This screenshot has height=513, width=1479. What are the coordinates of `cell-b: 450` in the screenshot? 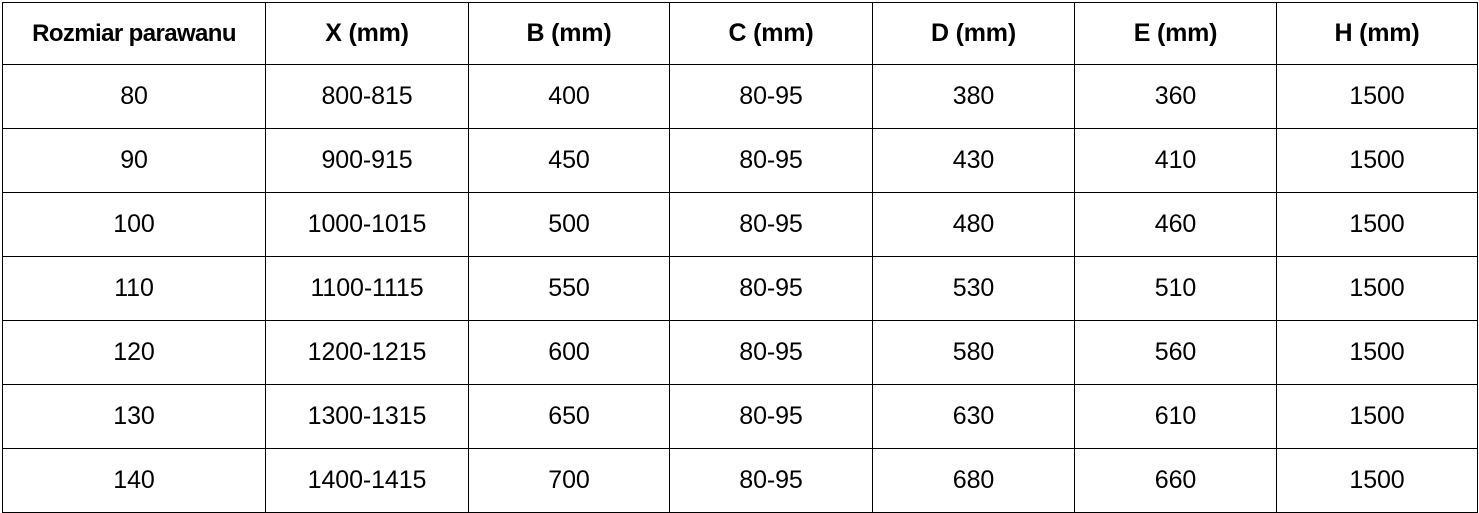 It's located at (569, 160).